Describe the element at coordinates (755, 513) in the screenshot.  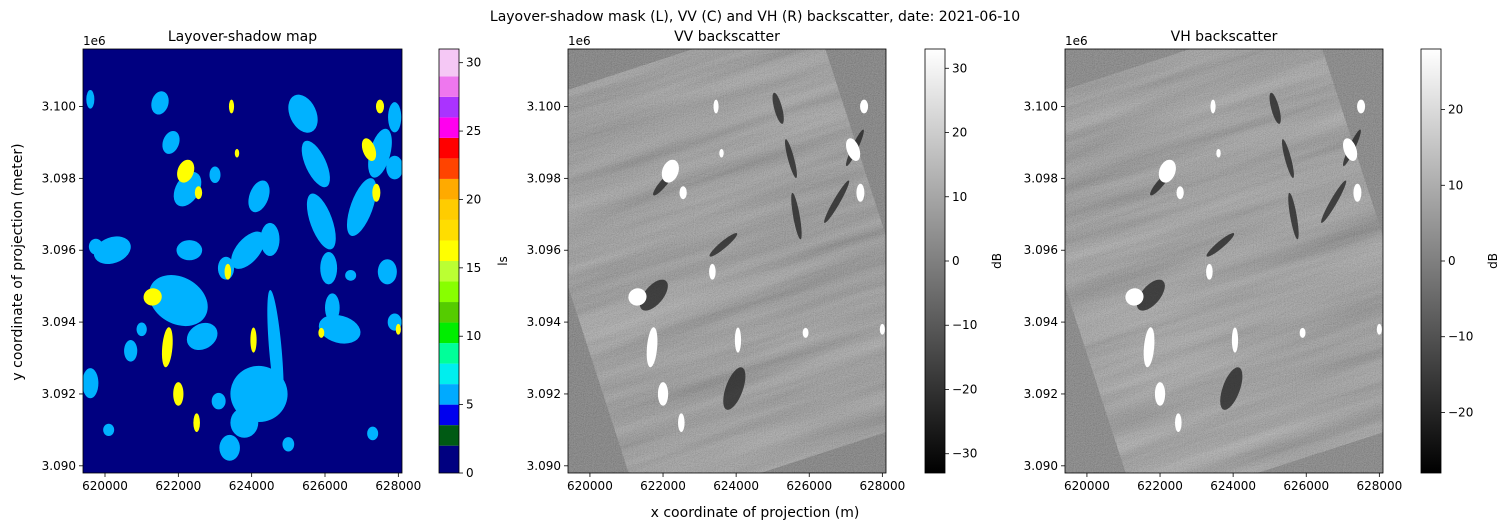
I see `figure-xlabel: x coordinate of projection (m)` at that location.